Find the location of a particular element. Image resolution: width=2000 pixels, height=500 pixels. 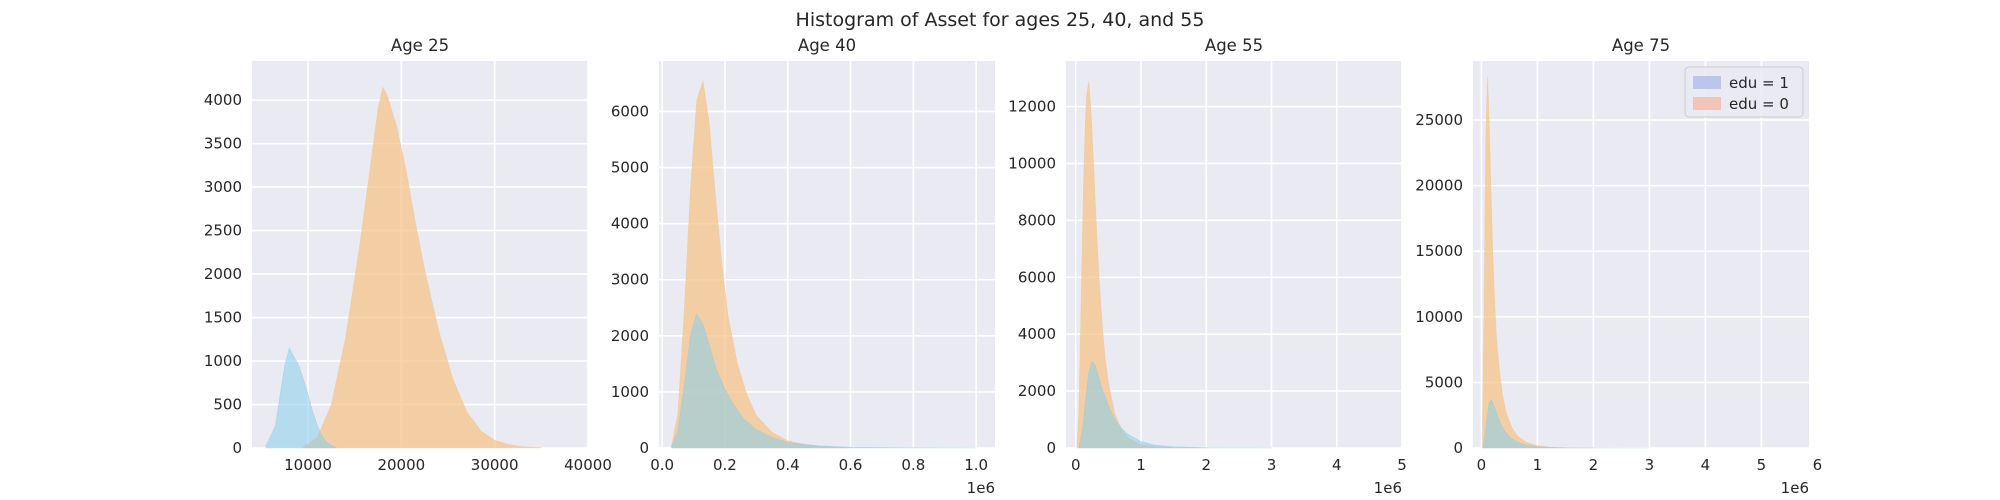

legend-label: edu = 0 is located at coordinates (1759, 104).